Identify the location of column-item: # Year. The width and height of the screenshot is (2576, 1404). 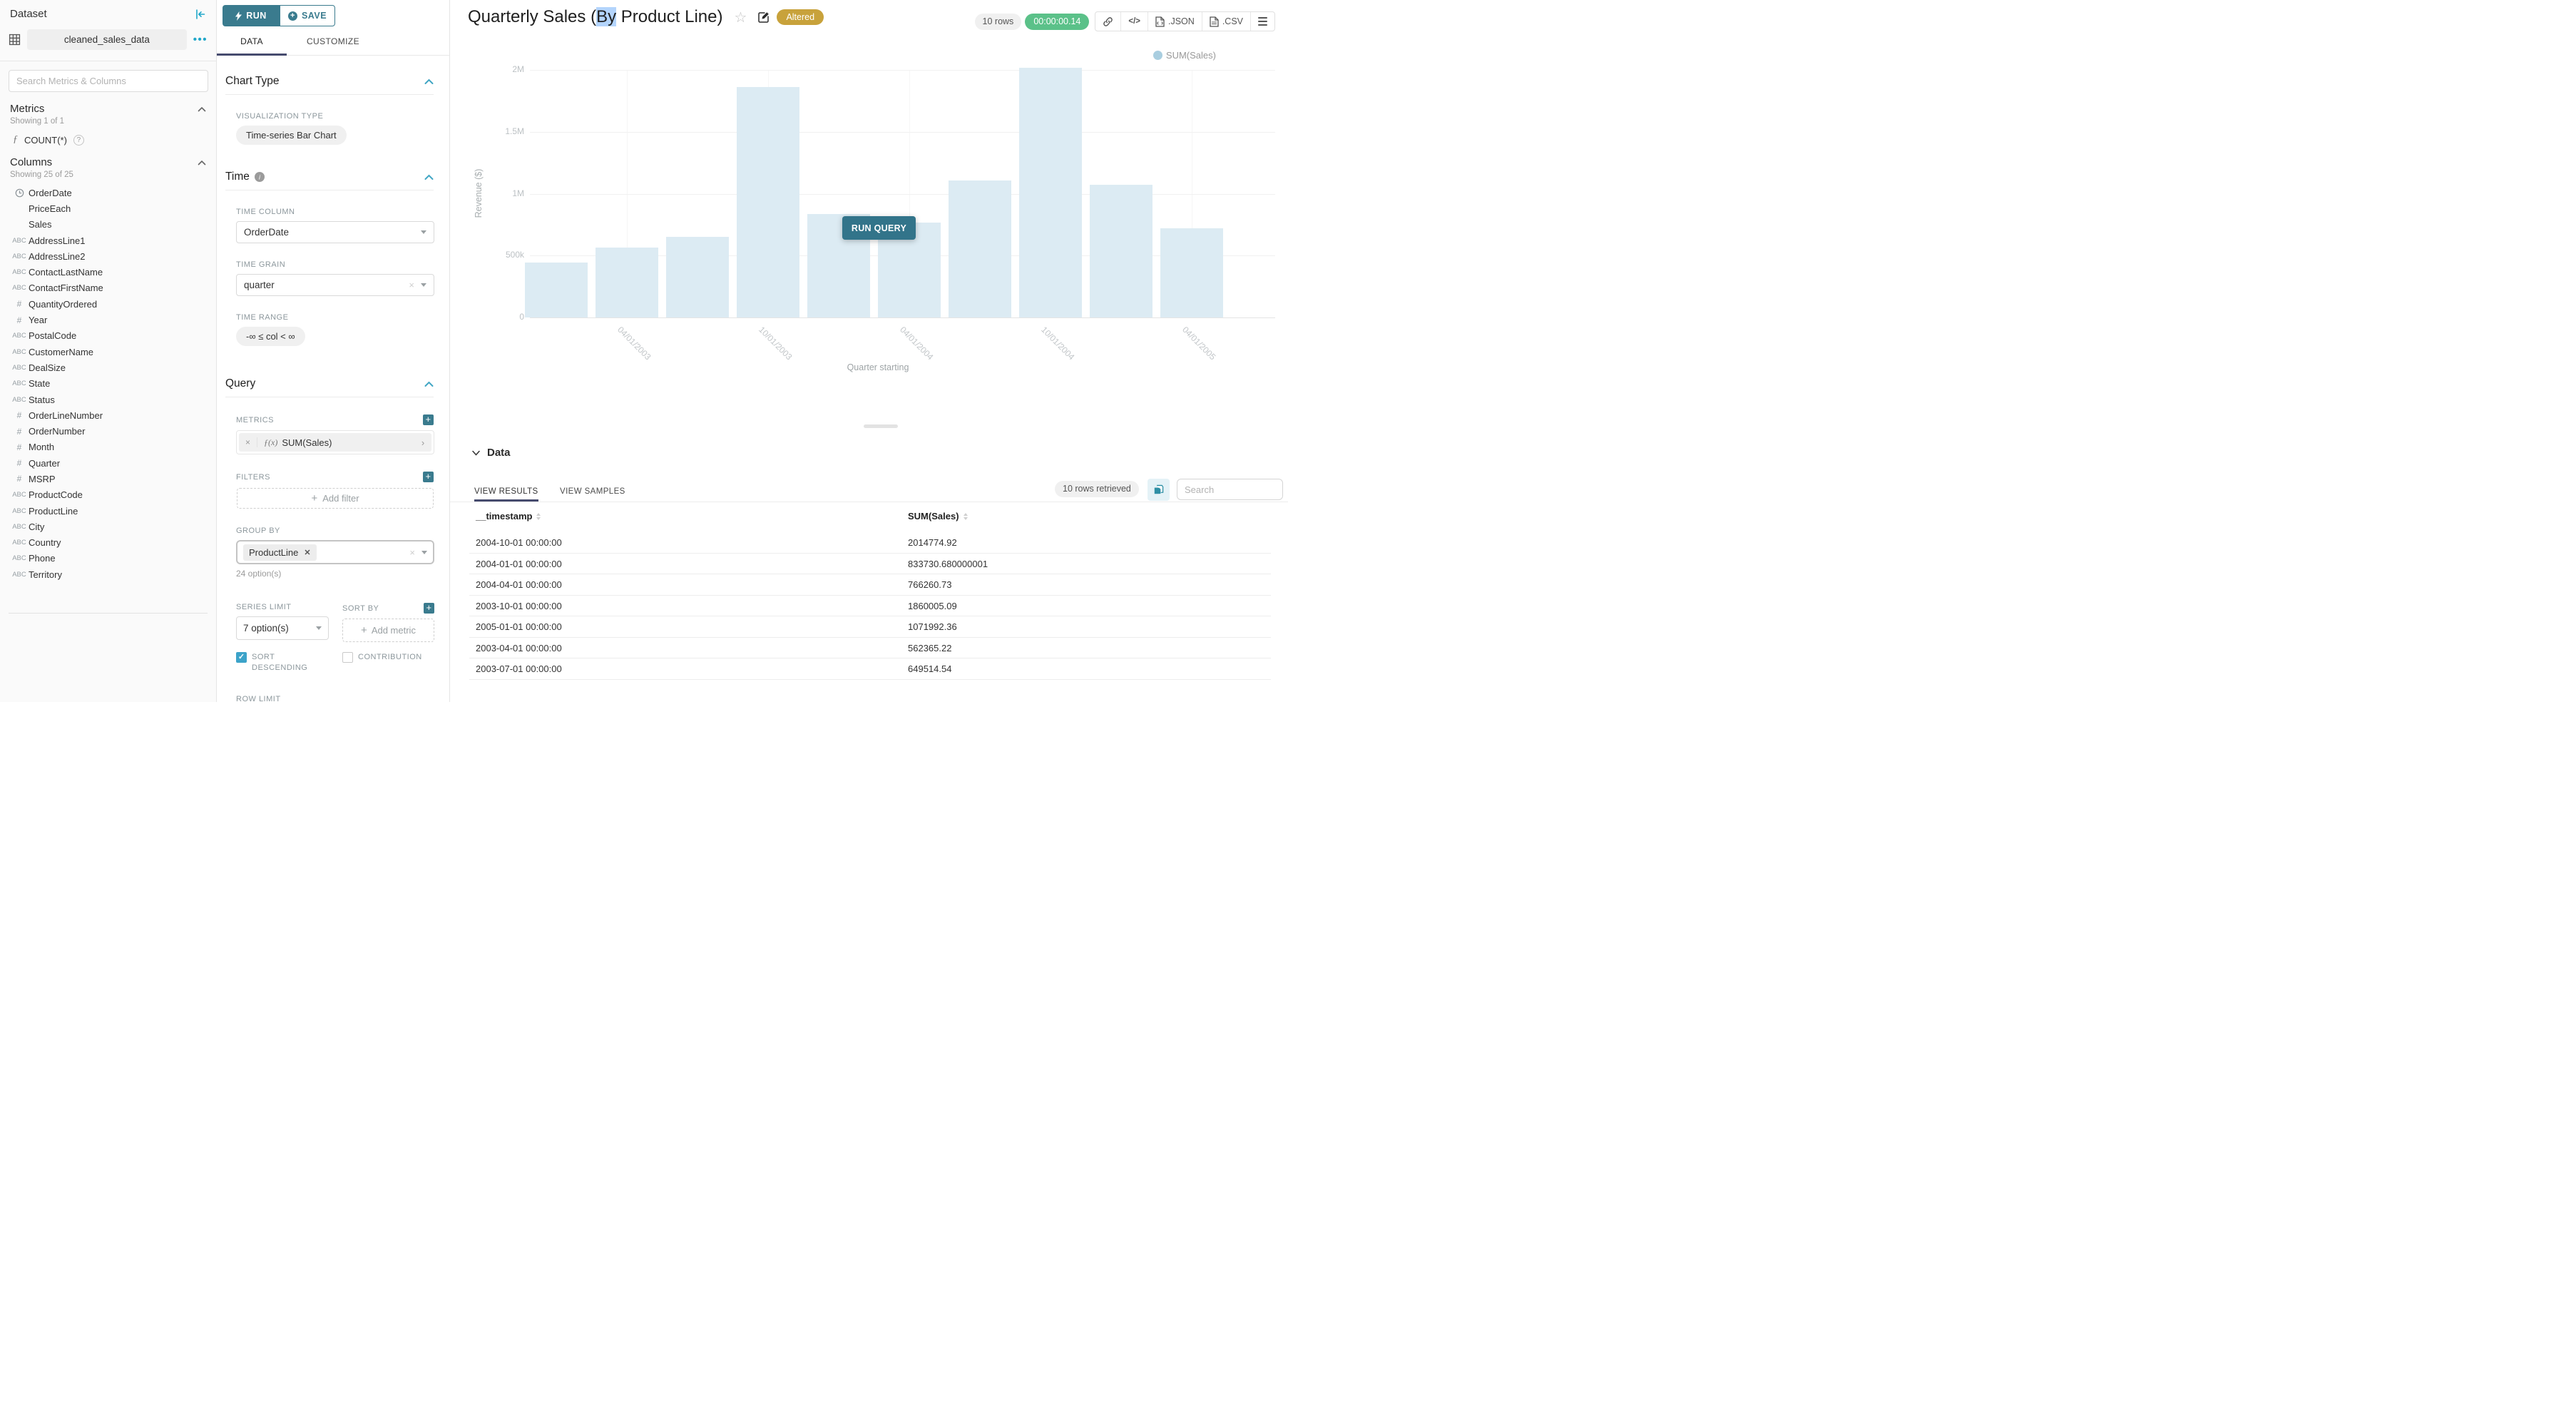
(108, 319).